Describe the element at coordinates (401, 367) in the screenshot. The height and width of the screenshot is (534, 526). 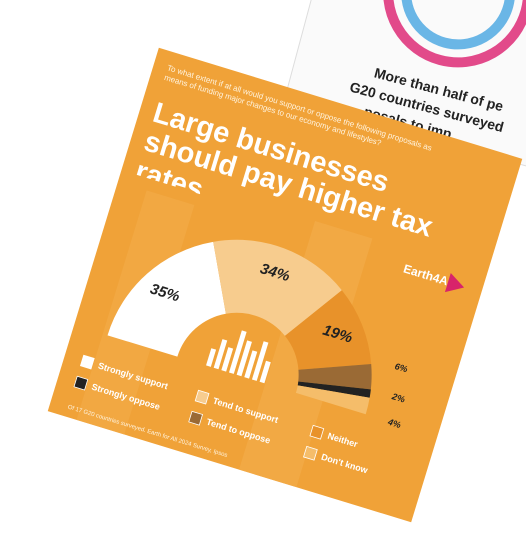
I see `data-label: 6%` at that location.